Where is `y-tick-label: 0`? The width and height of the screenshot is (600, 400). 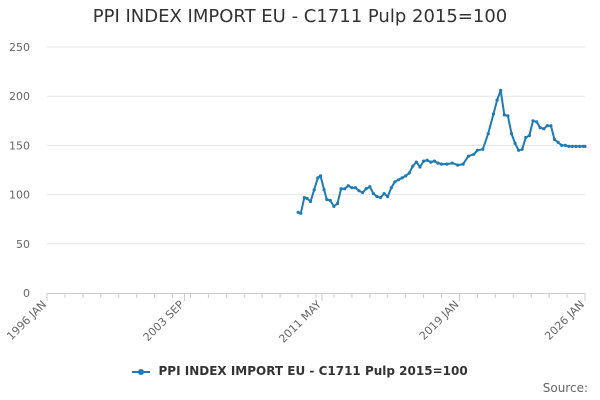
y-tick-label: 0 is located at coordinates (26, 293).